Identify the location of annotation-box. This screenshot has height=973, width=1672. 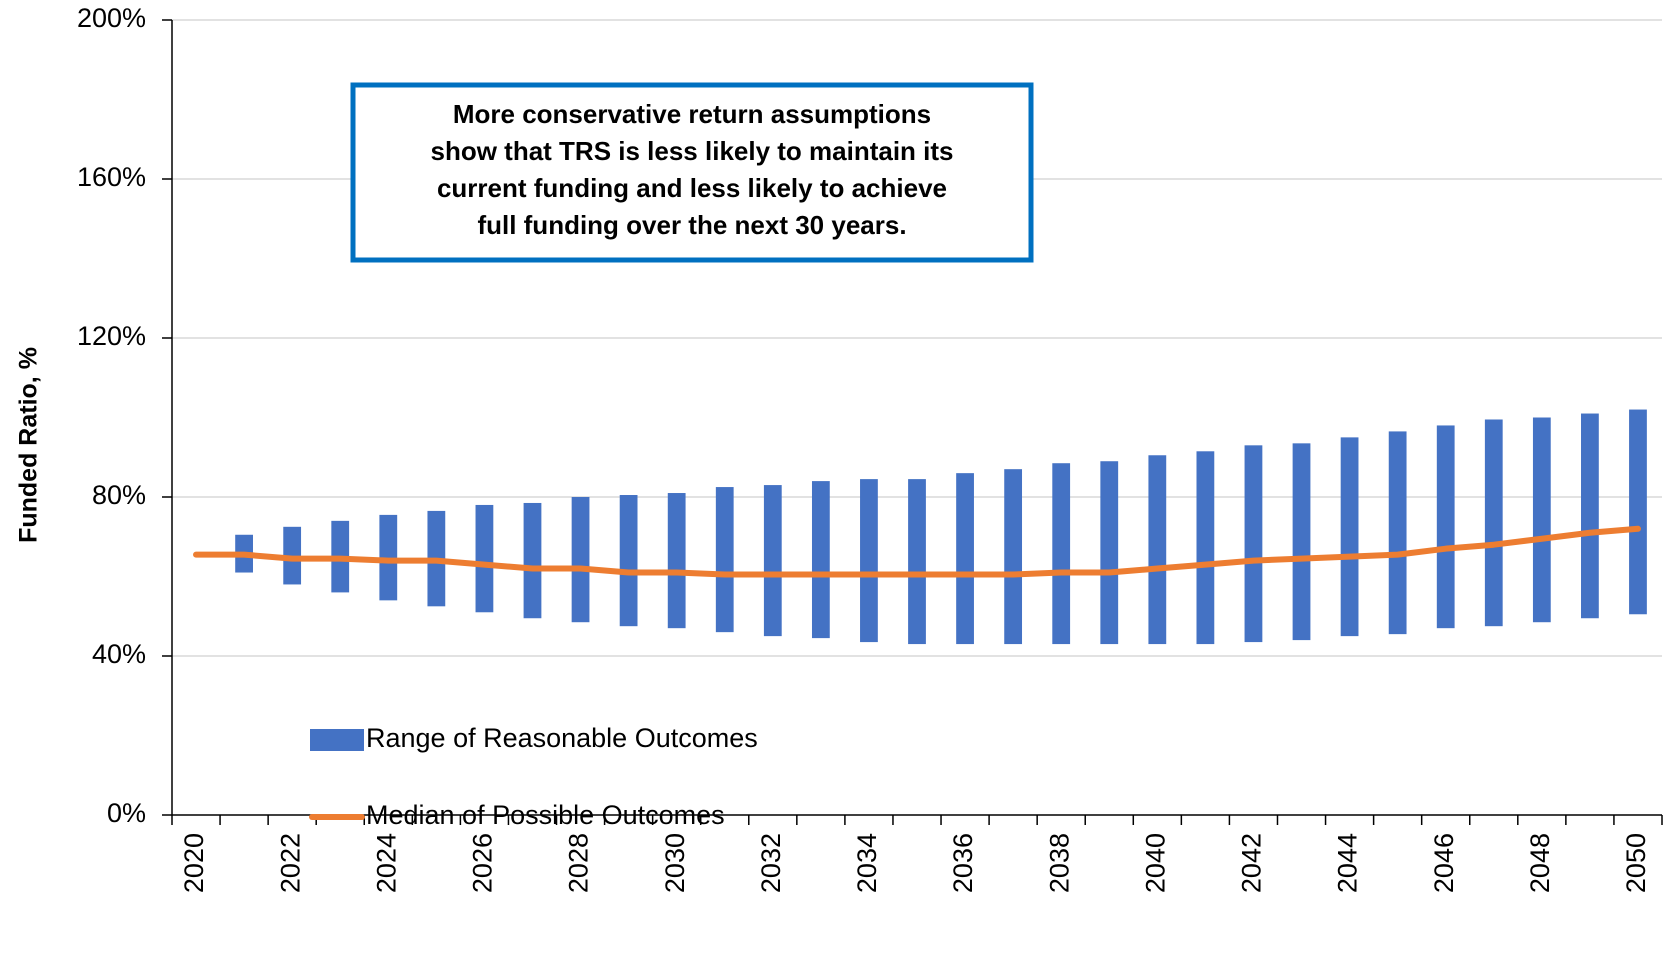
(692, 172).